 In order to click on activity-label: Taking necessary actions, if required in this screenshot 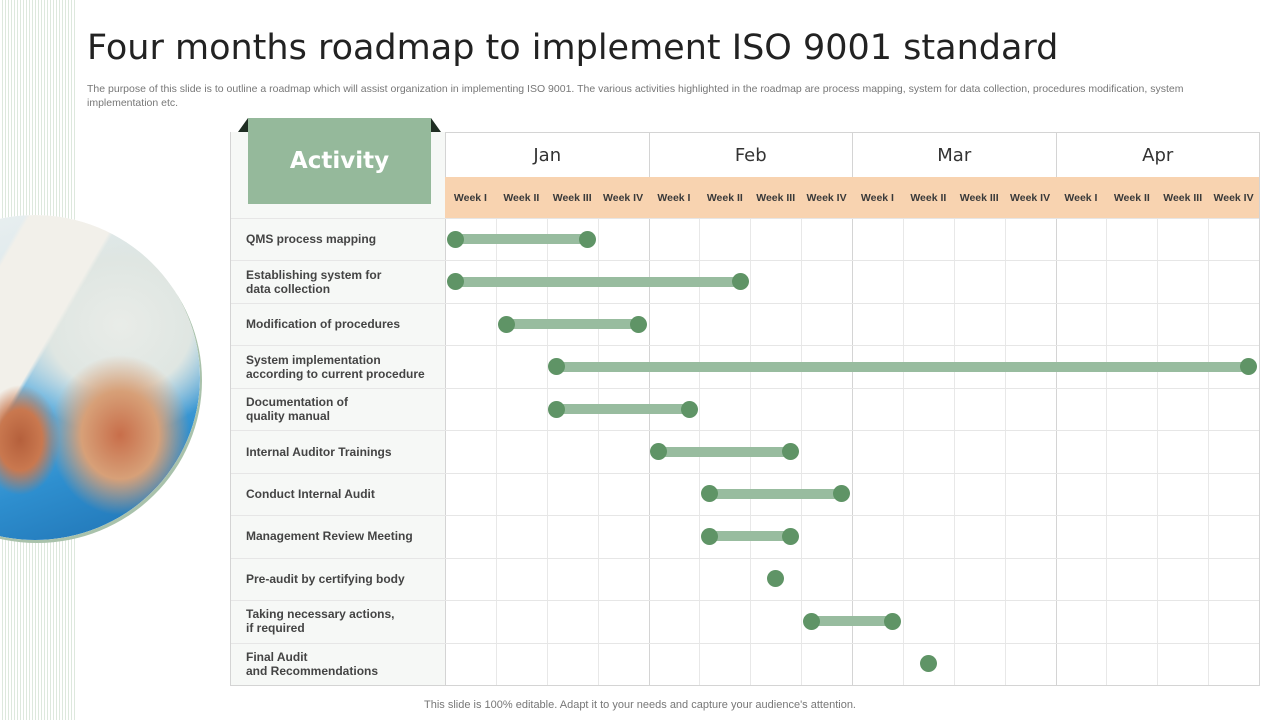, I will do `click(320, 621)`.